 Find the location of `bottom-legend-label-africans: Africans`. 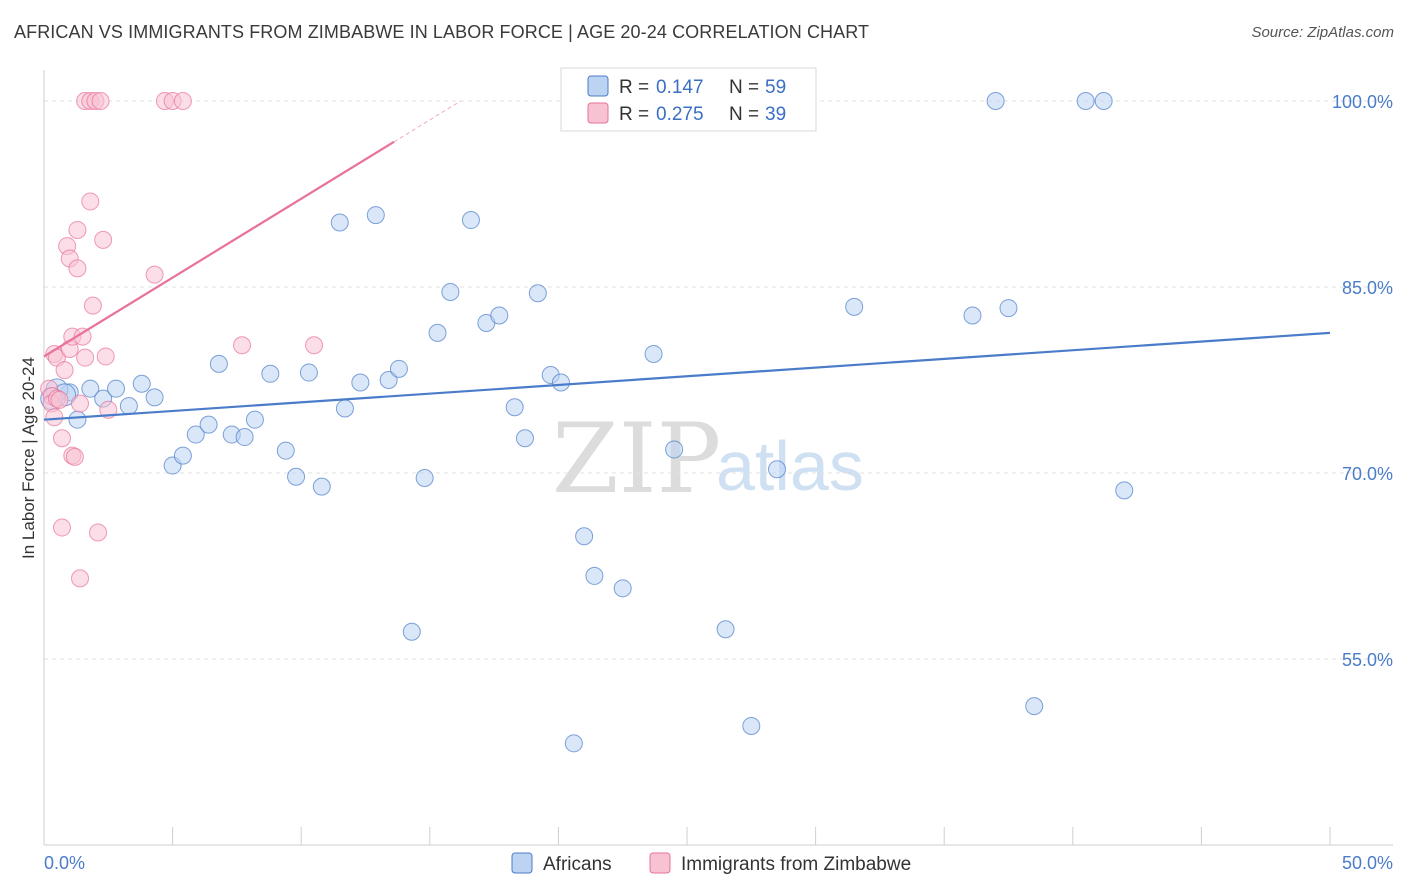

bottom-legend-label-africans: Africans is located at coordinates (577, 864).